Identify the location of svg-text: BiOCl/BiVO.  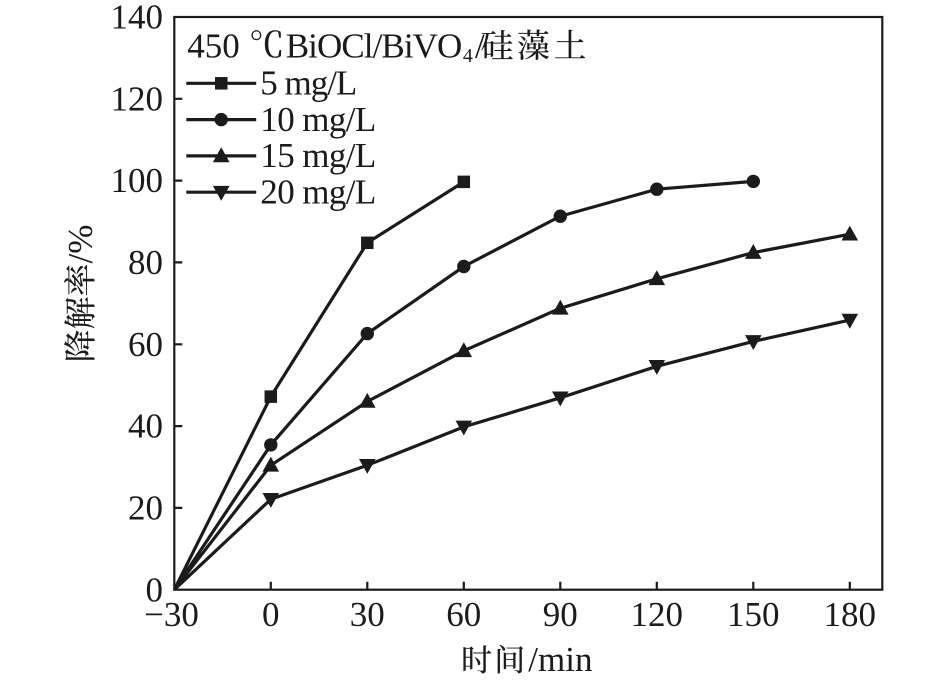
(374, 45).